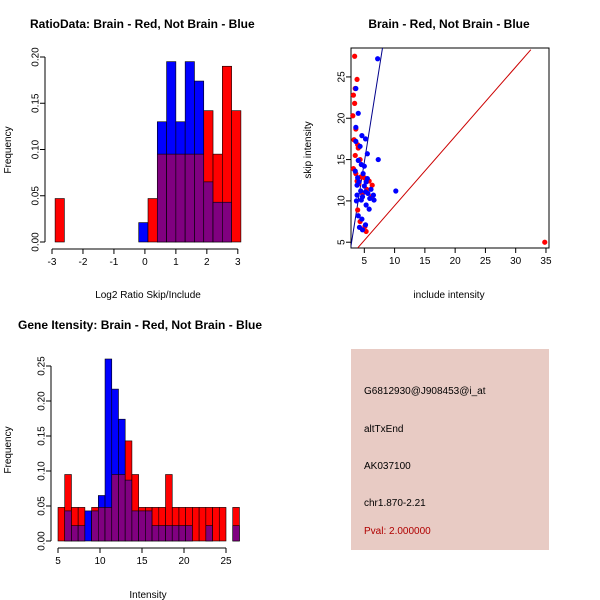  Describe the element at coordinates (8, 149) in the screenshot. I see `chart1-ylabel: Frequency` at that location.